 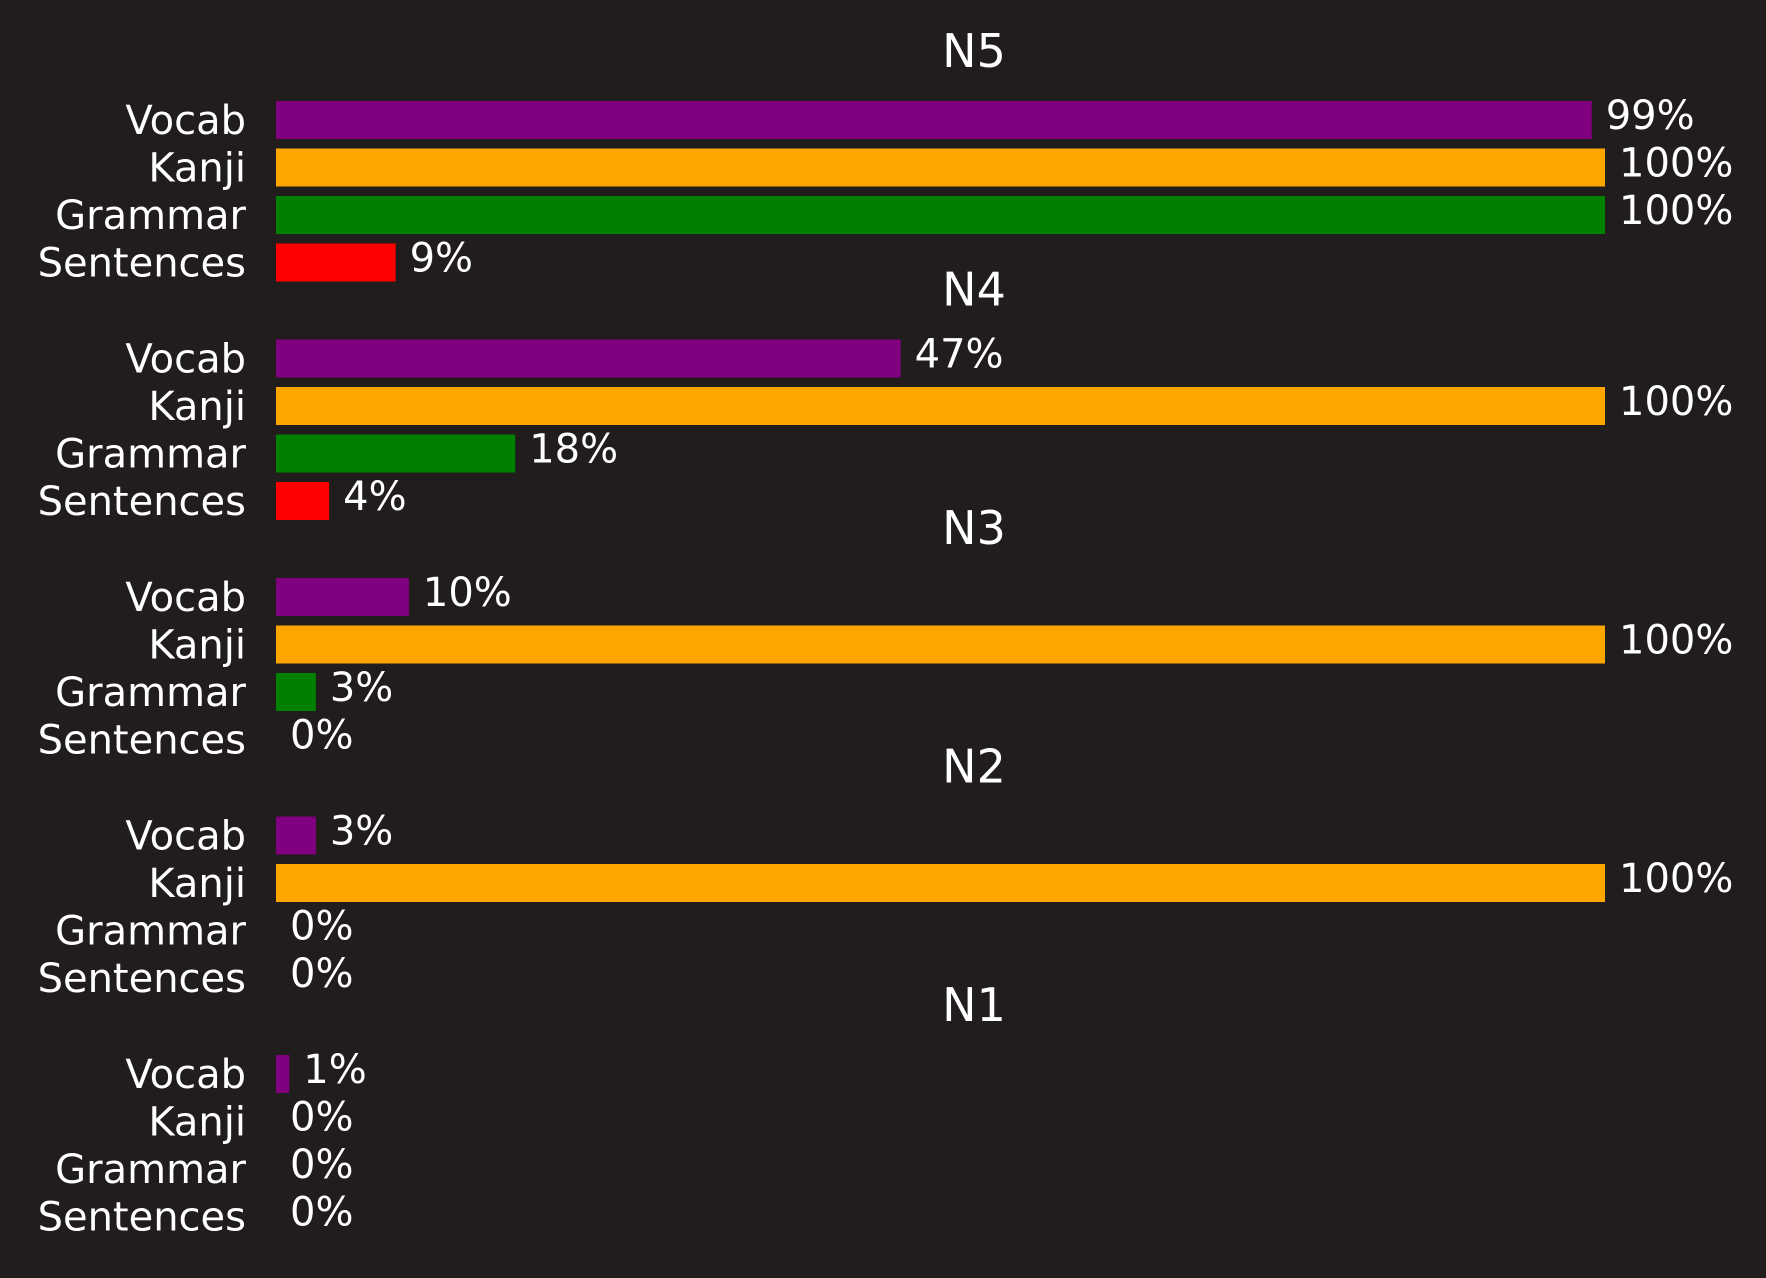 I want to click on data-label-kanji: 0%, so click(x=321, y=1118).